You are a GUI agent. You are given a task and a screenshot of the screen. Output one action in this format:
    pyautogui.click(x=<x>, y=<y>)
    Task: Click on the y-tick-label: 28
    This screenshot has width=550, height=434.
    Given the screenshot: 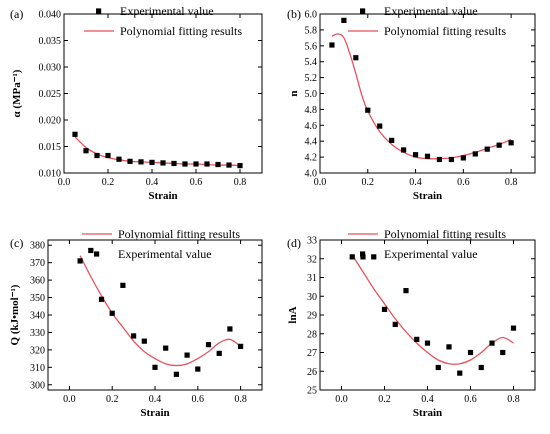 What is the action you would take?
    pyautogui.click(x=312, y=334)
    